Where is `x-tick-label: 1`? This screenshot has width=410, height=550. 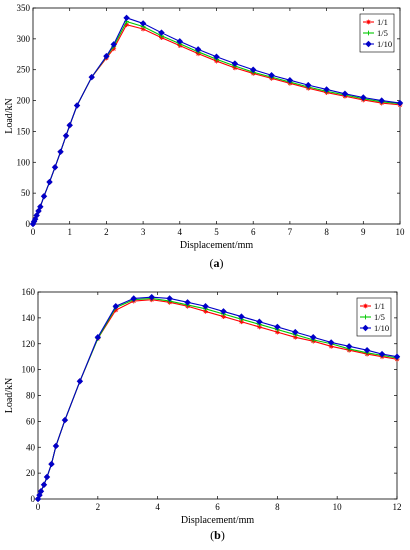 x-tick-label: 1 is located at coordinates (69, 232).